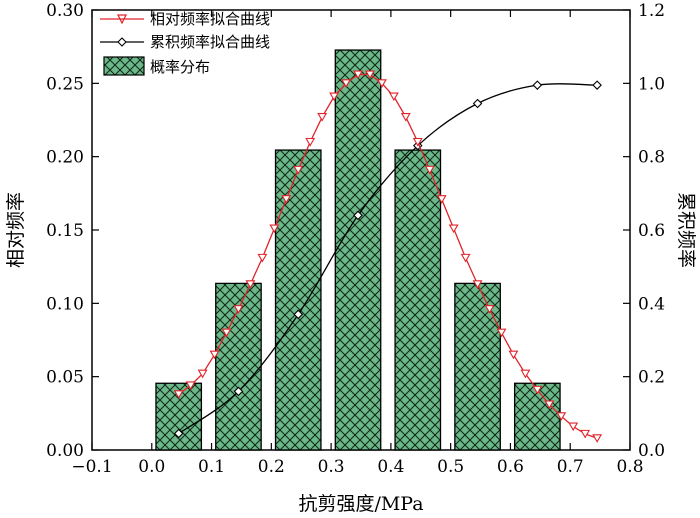 The height and width of the screenshot is (518, 700). What do you see at coordinates (65, 304) in the screenshot?
I see `y-left-tick-label: 0.10` at bounding box center [65, 304].